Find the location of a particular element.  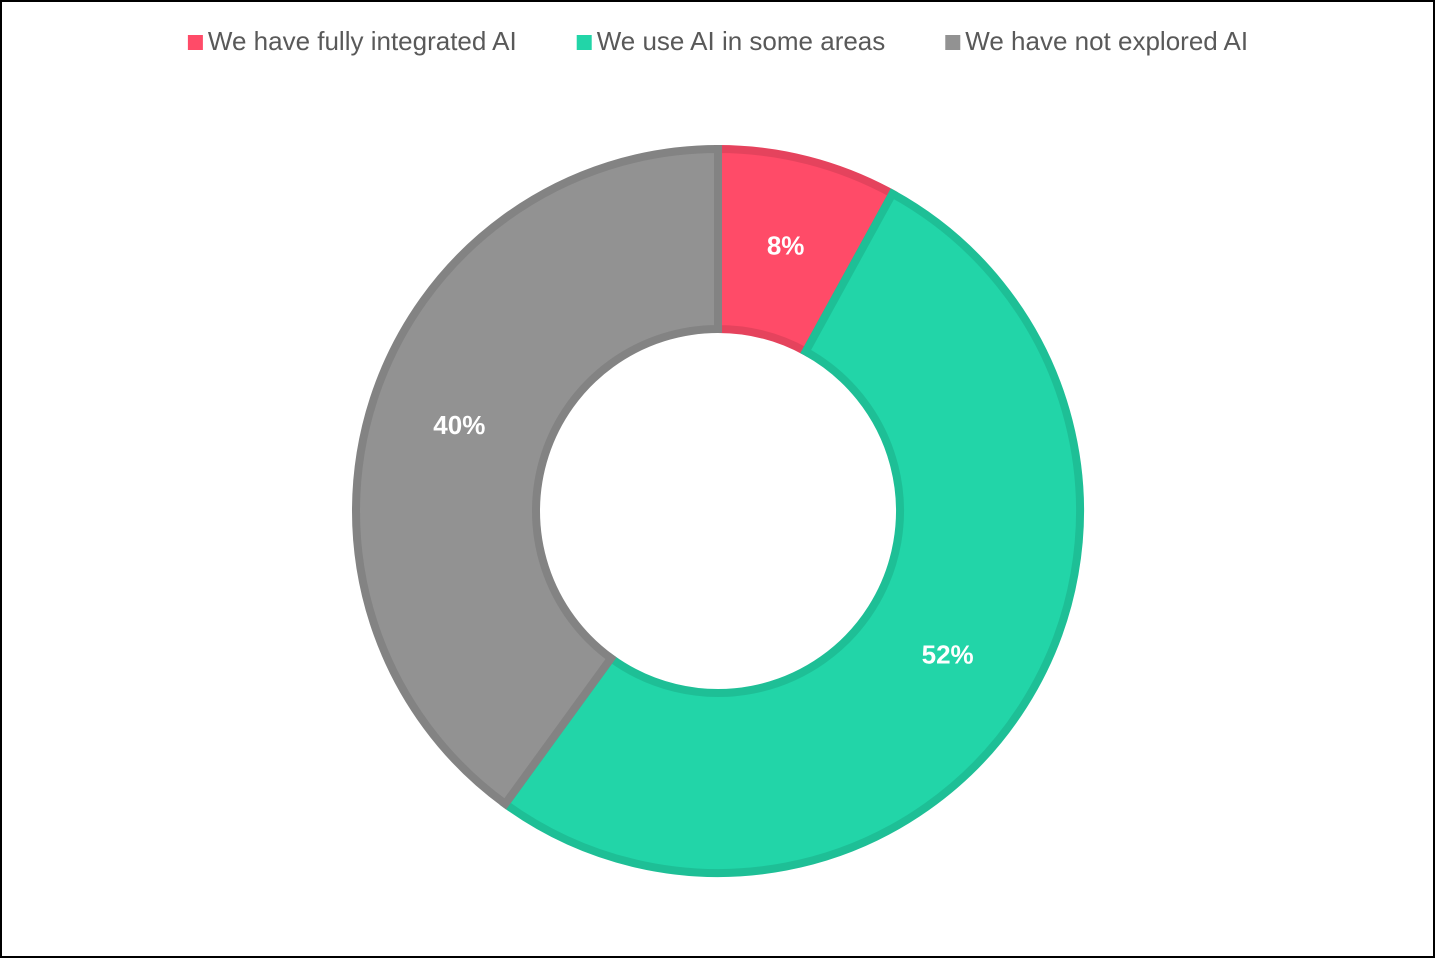

slice-label: 8% is located at coordinates (786, 245).